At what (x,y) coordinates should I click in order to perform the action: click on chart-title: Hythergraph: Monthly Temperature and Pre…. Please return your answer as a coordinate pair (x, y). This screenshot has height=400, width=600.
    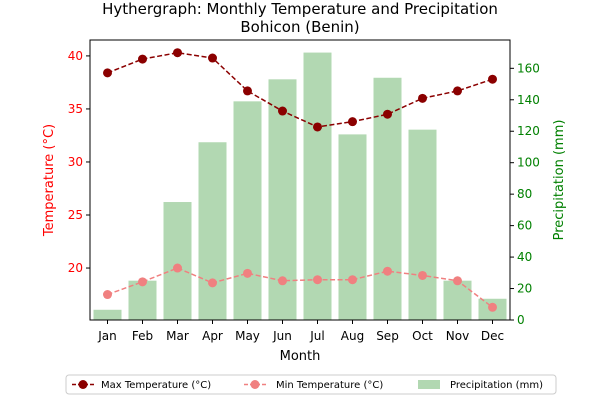
    Looking at the image, I should click on (300, 9).